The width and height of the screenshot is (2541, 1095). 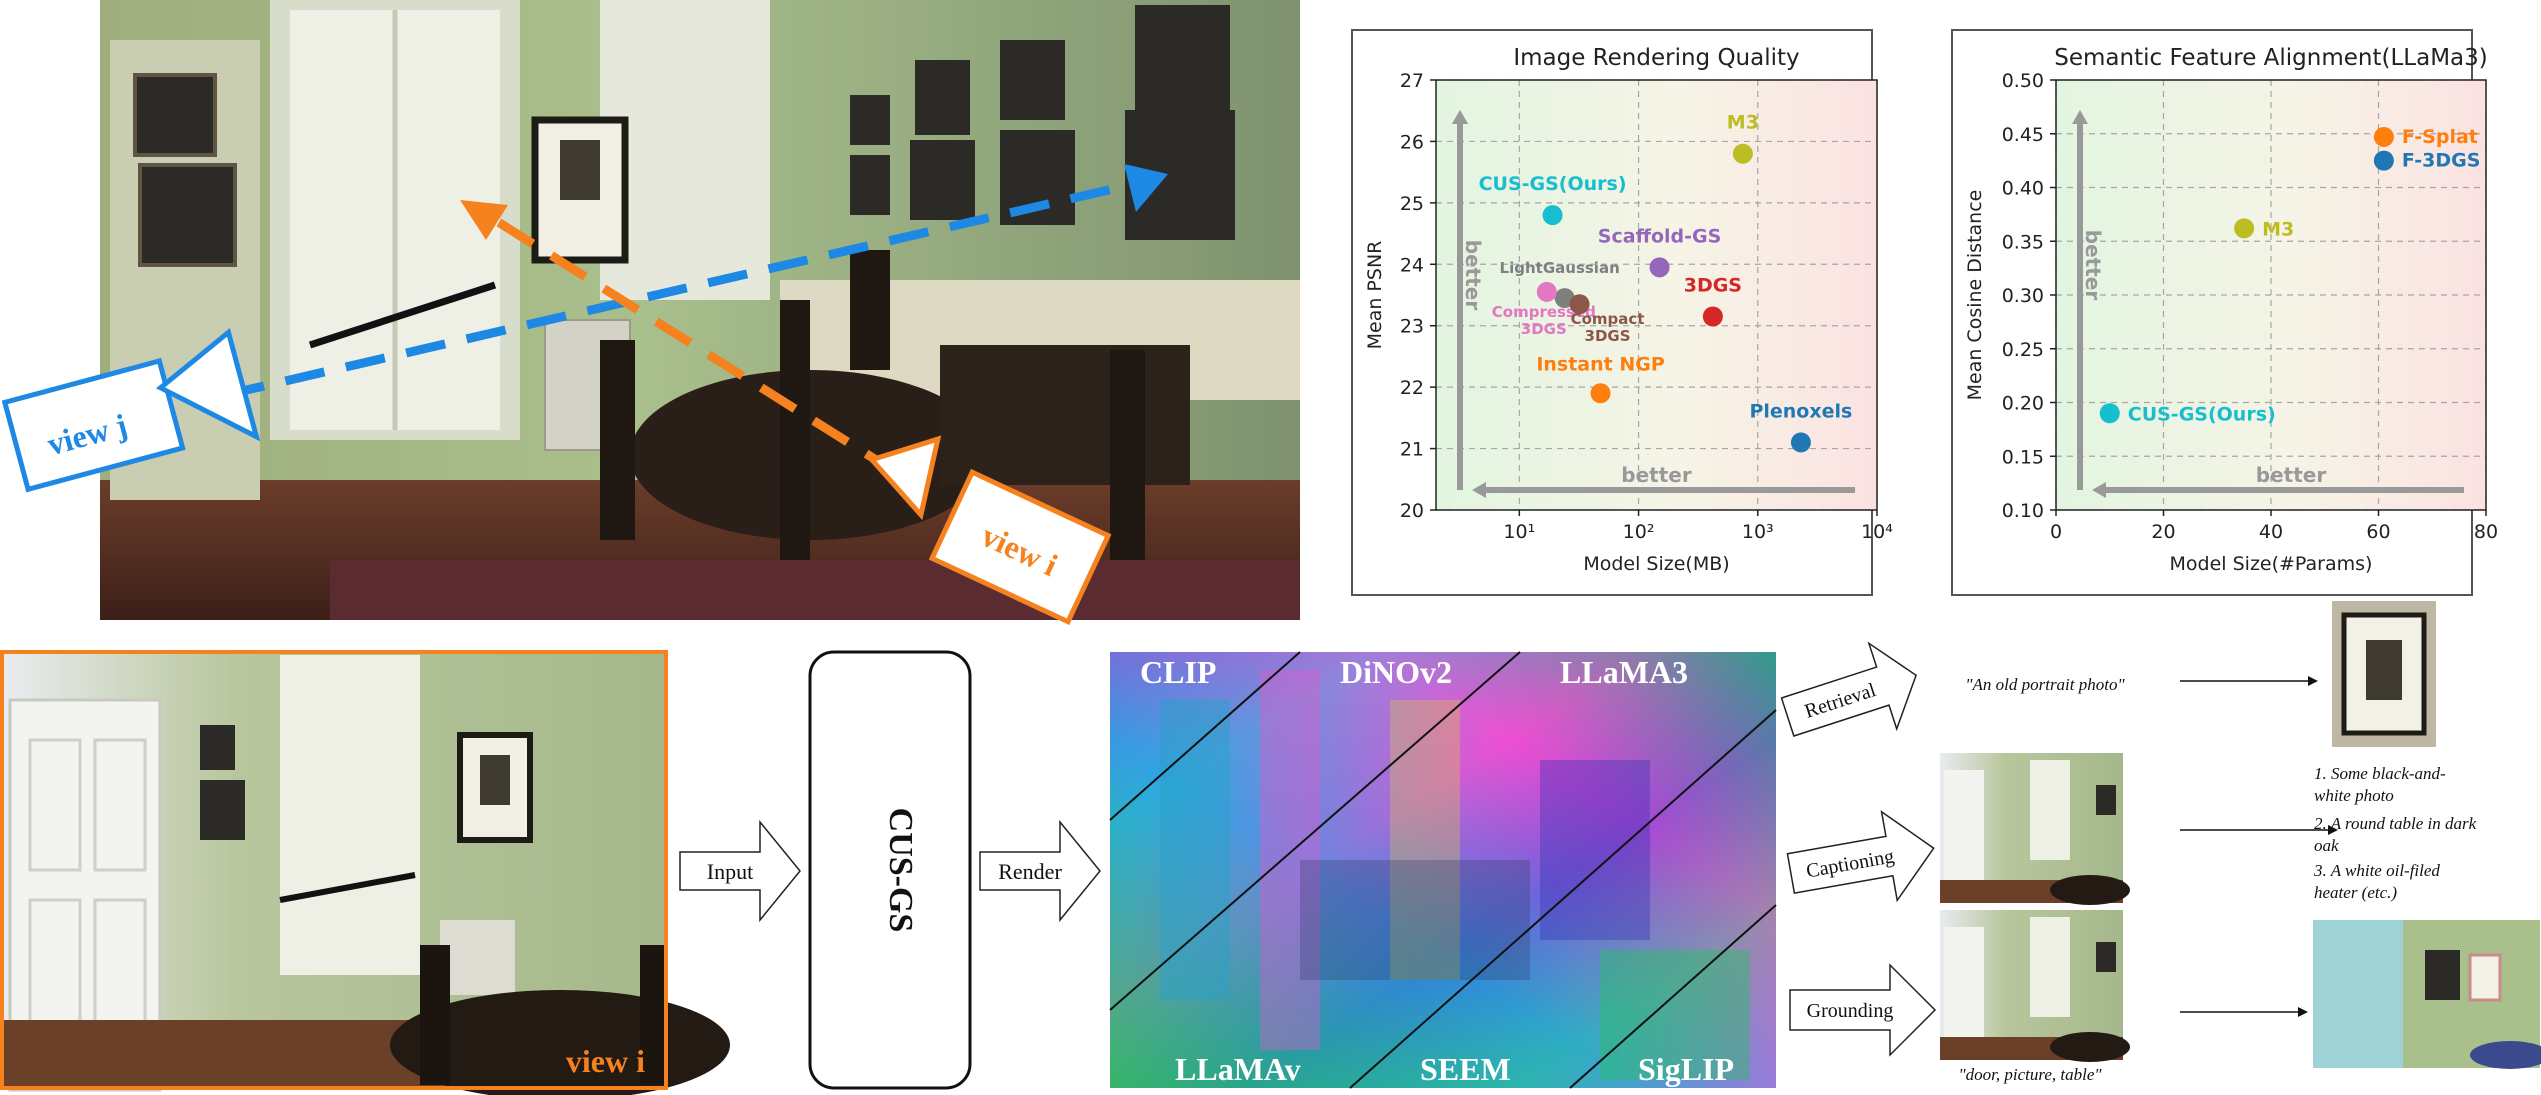 What do you see at coordinates (2259, 830) in the screenshot?
I see `captioning-arrow-line` at bounding box center [2259, 830].